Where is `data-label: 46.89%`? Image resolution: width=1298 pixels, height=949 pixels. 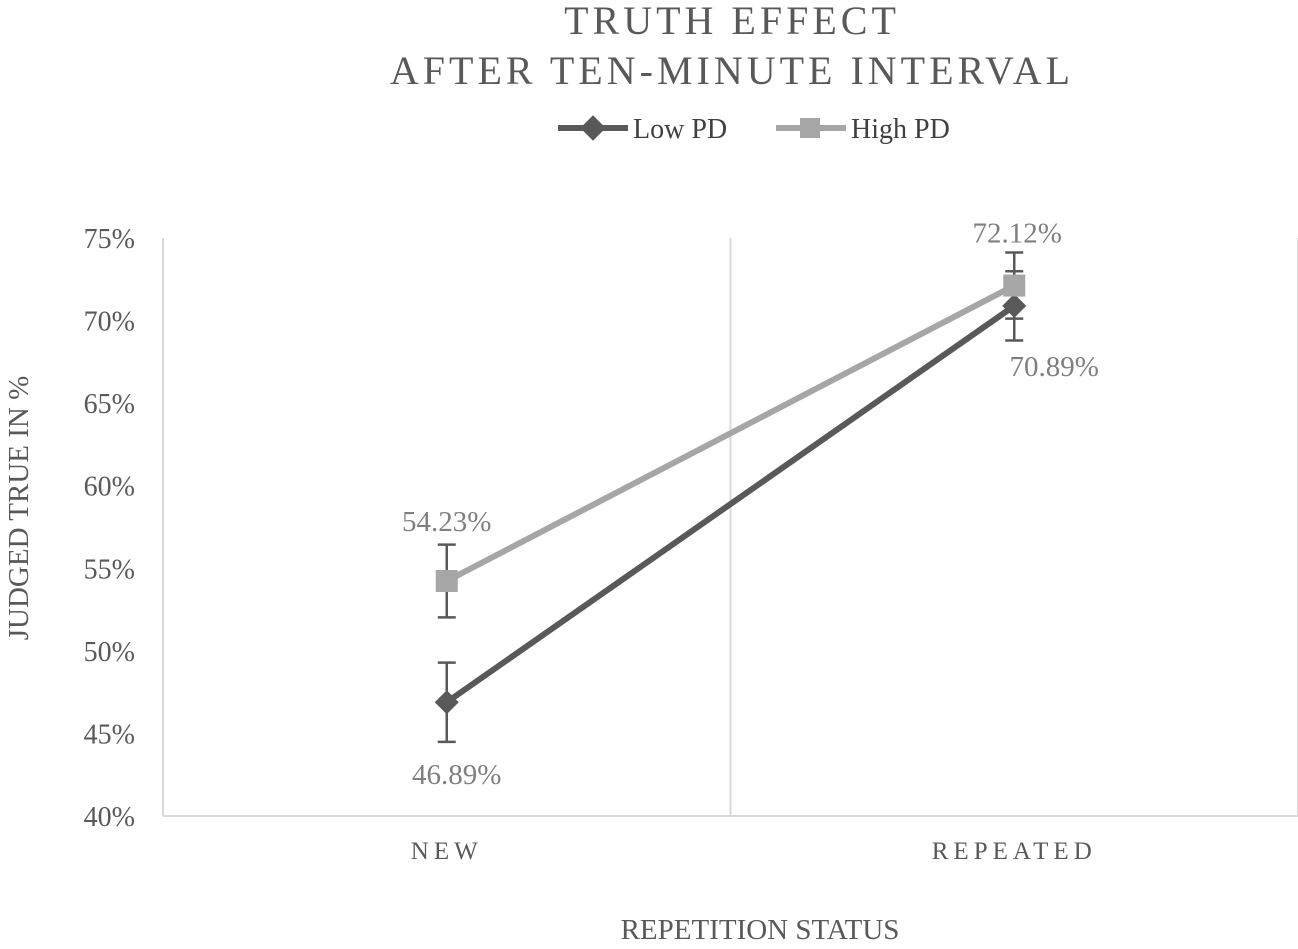
data-label: 46.89% is located at coordinates (456, 775).